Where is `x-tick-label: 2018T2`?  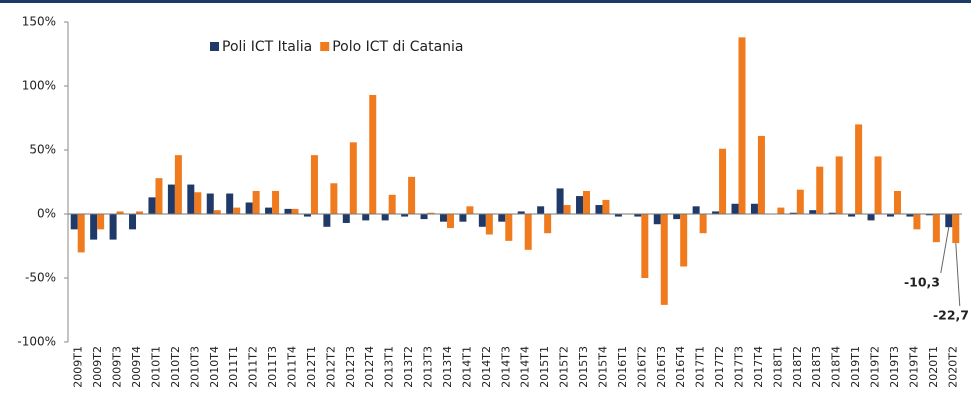
x-tick-label: 2018T2 is located at coordinates (797, 367).